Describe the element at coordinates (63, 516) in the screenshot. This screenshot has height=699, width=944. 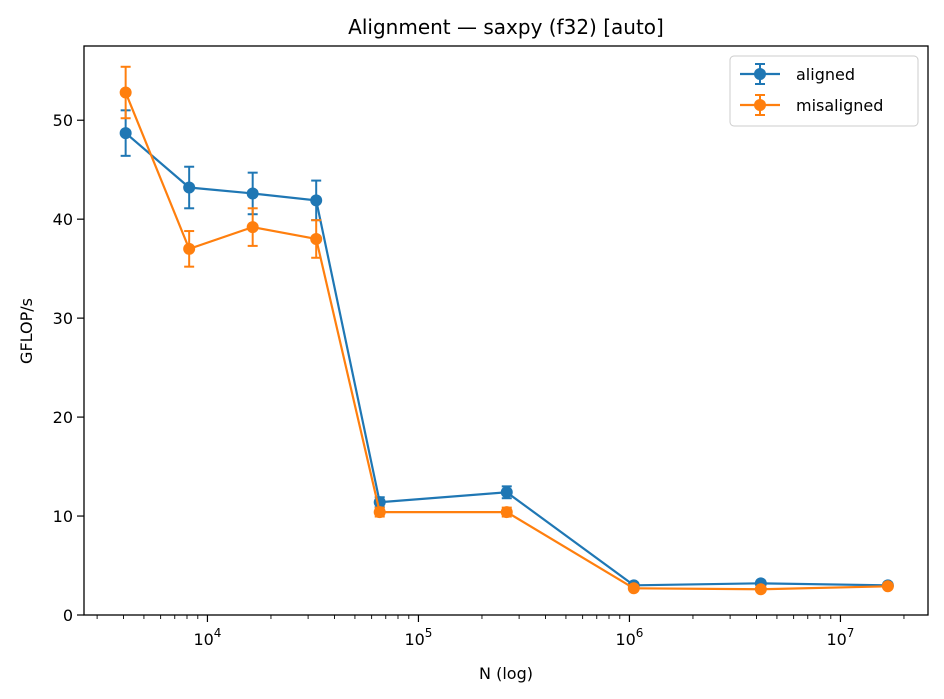
I see `y-tick-label: 10` at that location.